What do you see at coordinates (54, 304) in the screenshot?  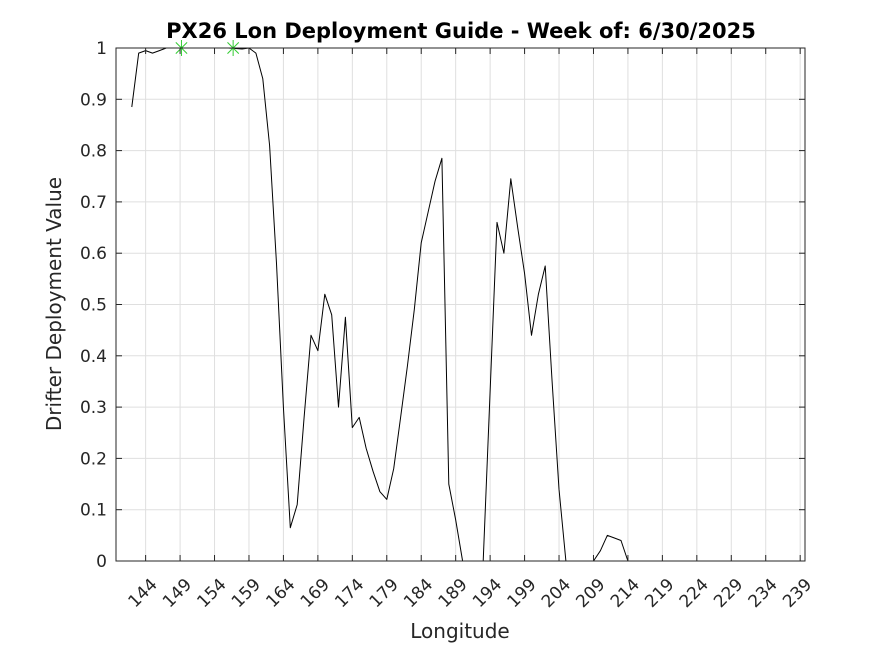 I see `y-axis-label: Drifter Deployment Value` at bounding box center [54, 304].